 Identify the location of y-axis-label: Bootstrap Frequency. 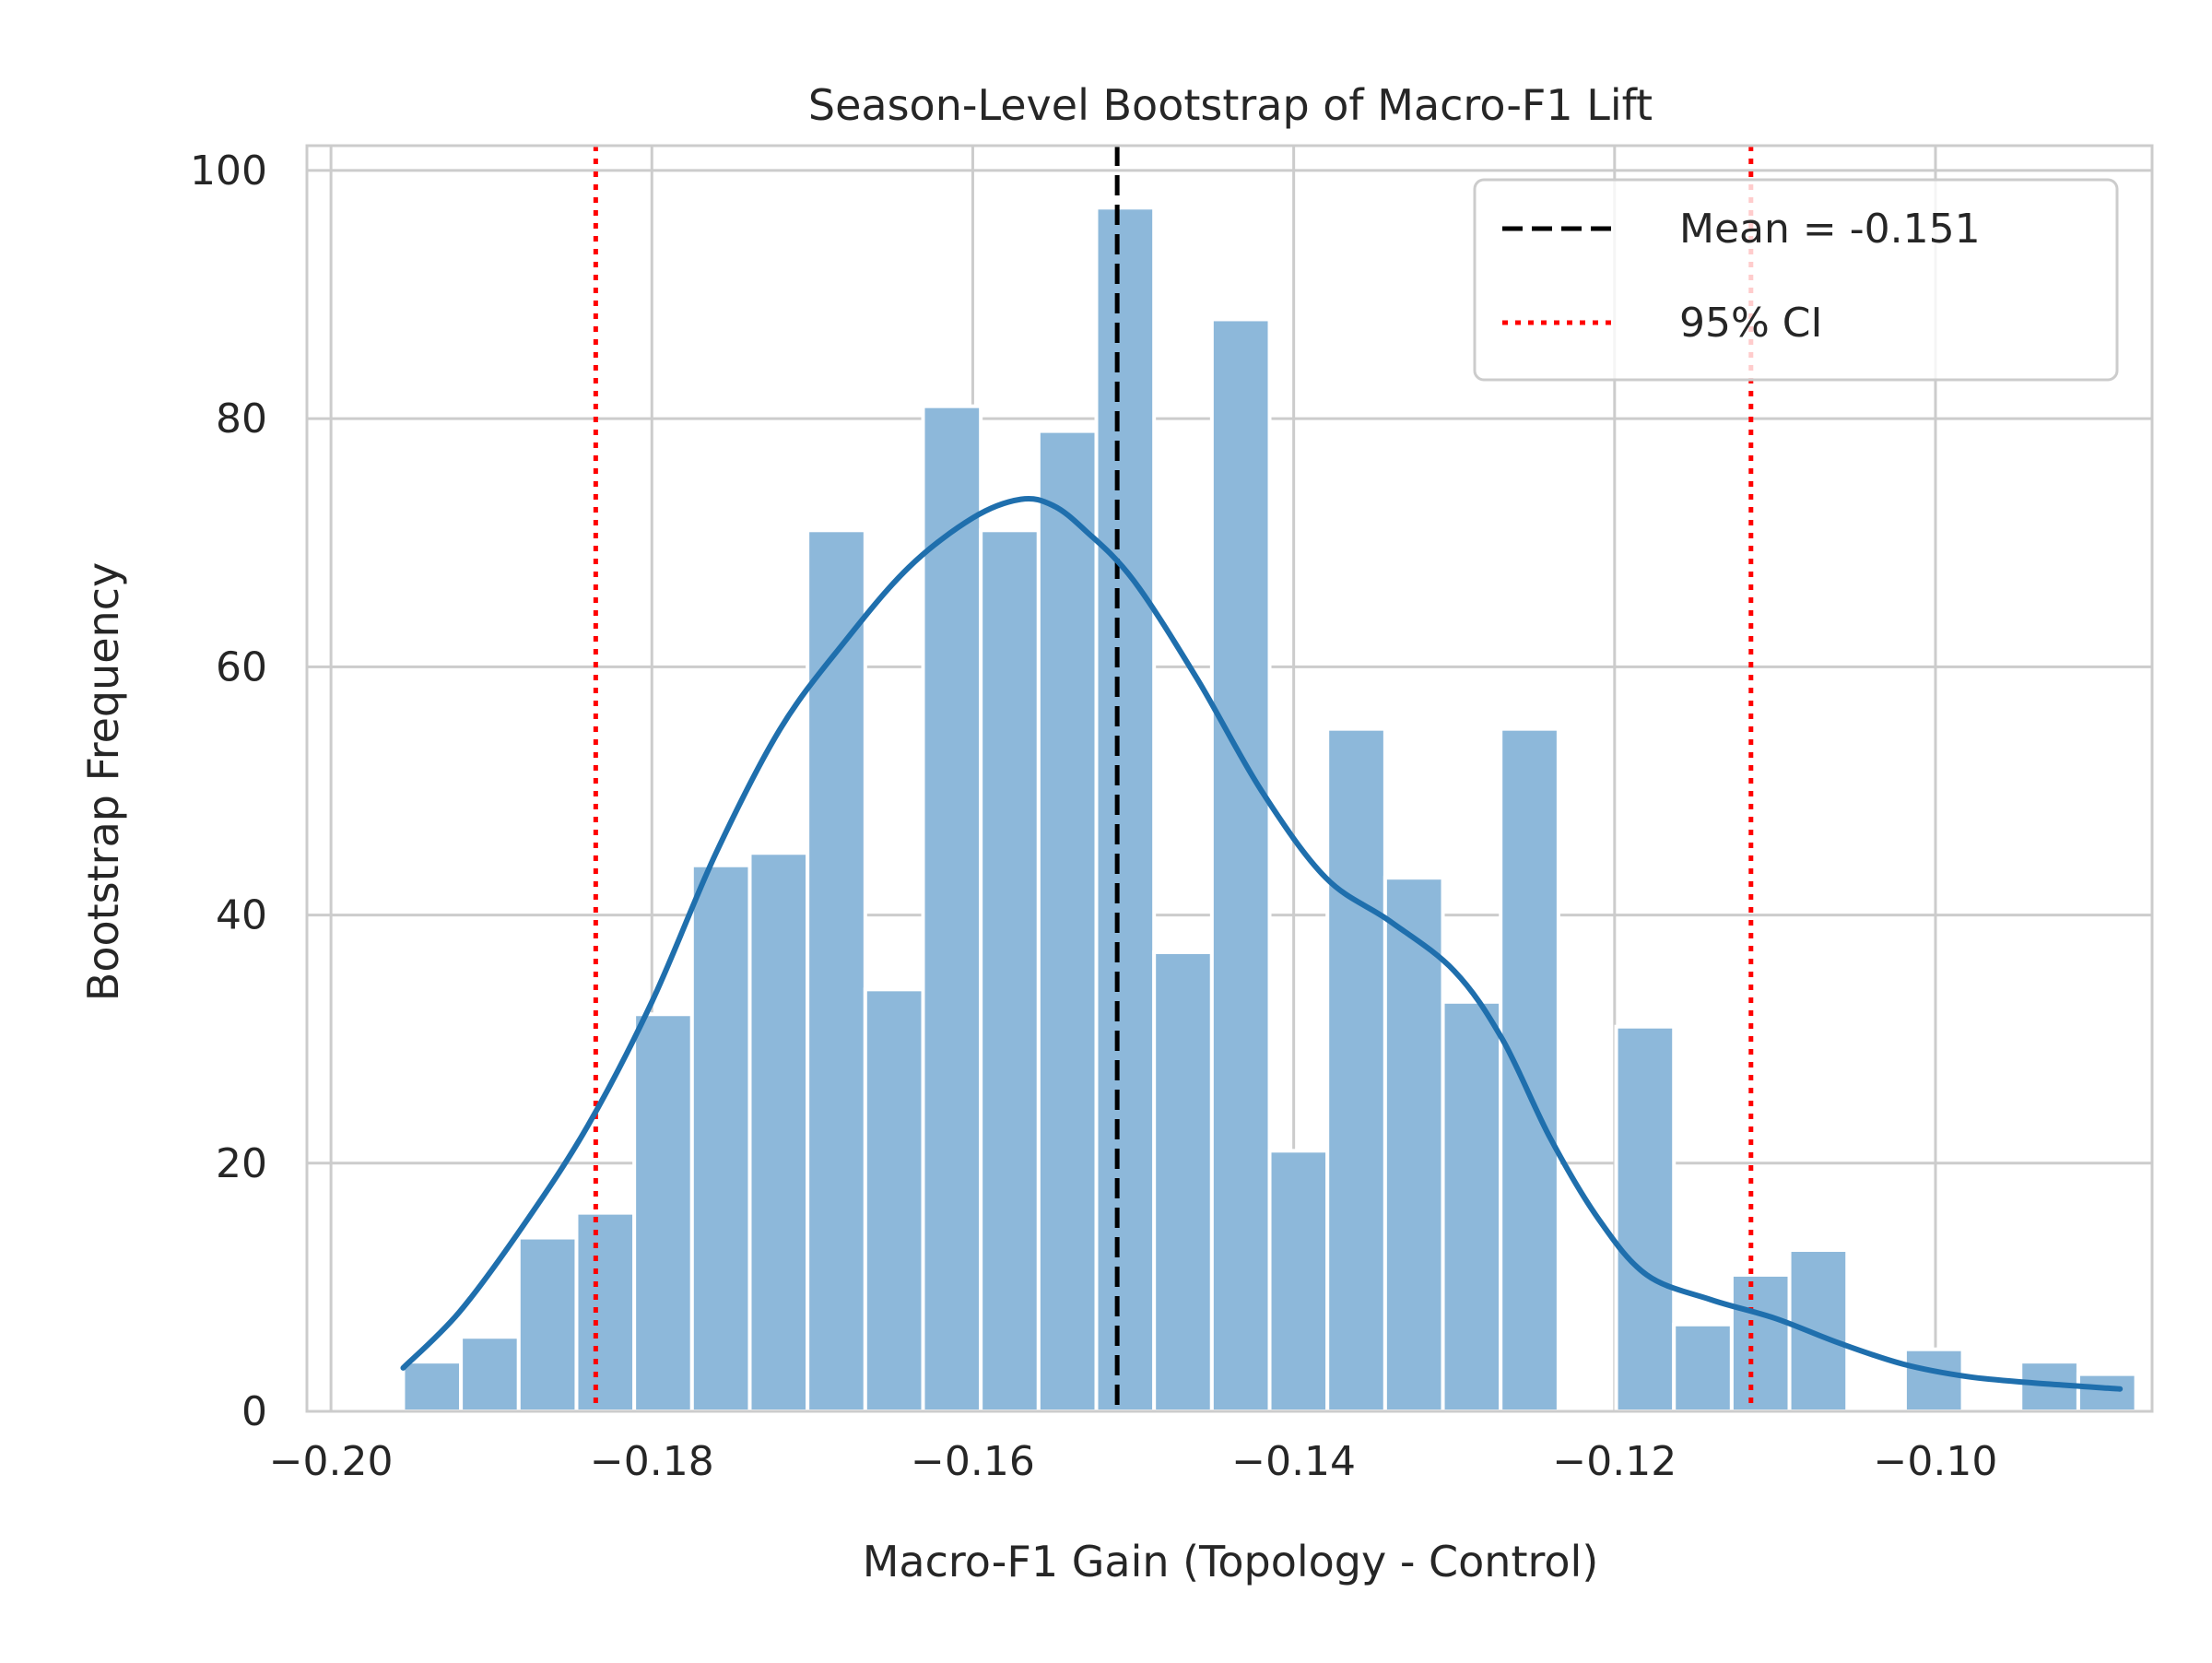
(103, 781).